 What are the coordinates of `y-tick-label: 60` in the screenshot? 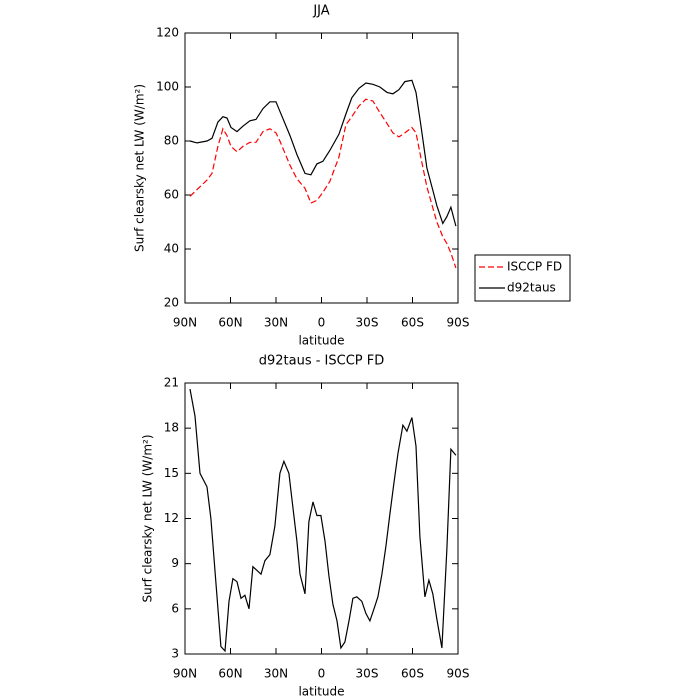 It's located at (171, 195).